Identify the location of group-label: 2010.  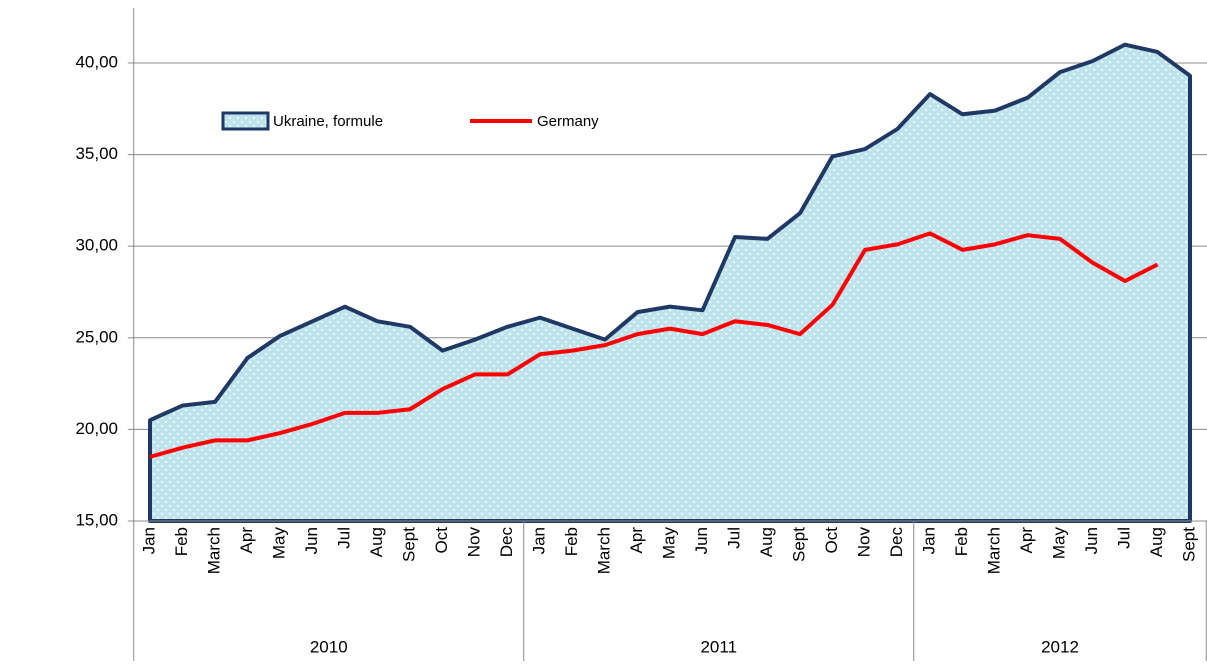
(329, 646).